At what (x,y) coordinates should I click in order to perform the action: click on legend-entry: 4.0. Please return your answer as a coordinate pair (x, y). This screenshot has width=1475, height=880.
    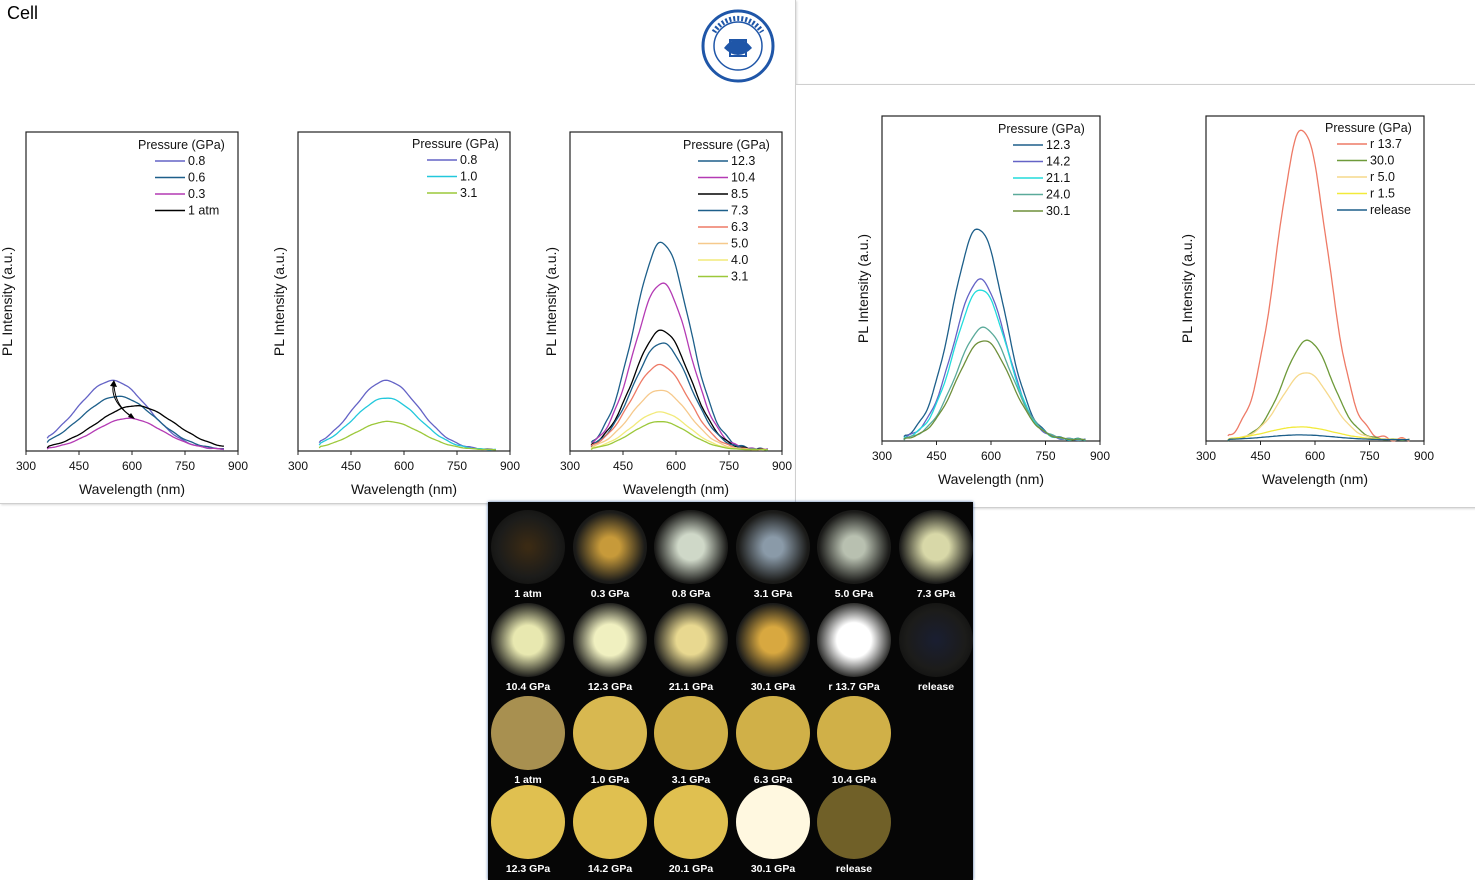
    Looking at the image, I should click on (739, 260).